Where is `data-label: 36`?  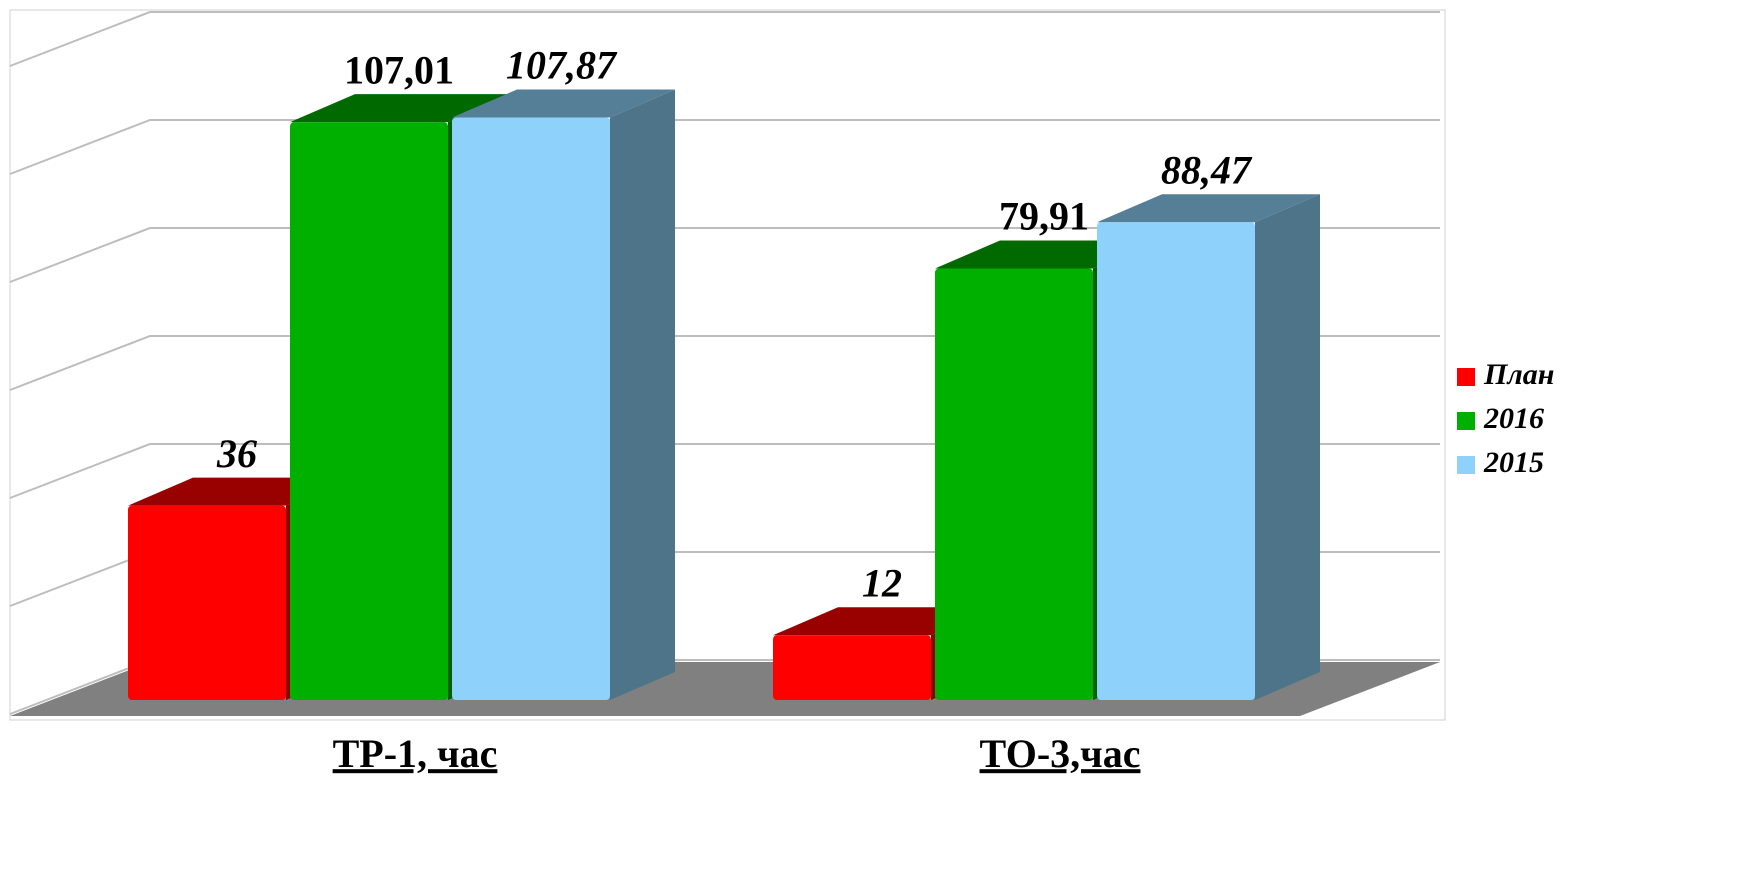
data-label: 36 is located at coordinates (236, 453).